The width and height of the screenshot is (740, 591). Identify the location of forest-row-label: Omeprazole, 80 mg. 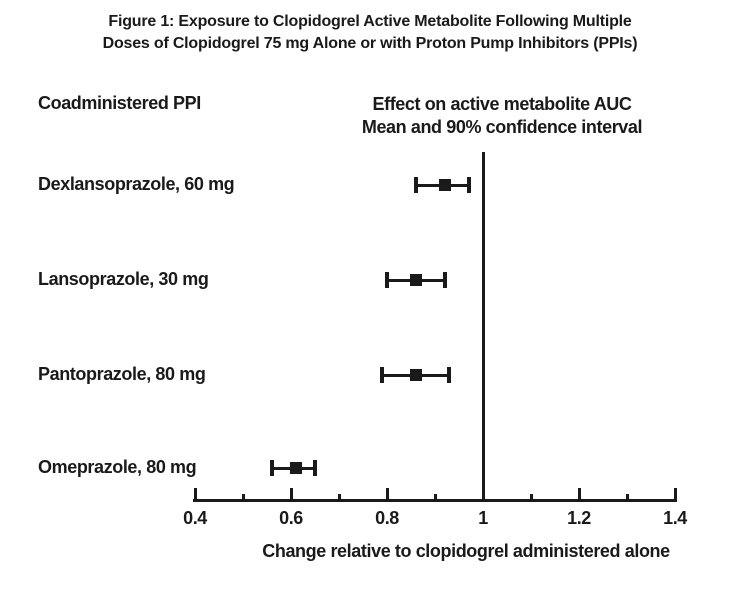
(117, 467).